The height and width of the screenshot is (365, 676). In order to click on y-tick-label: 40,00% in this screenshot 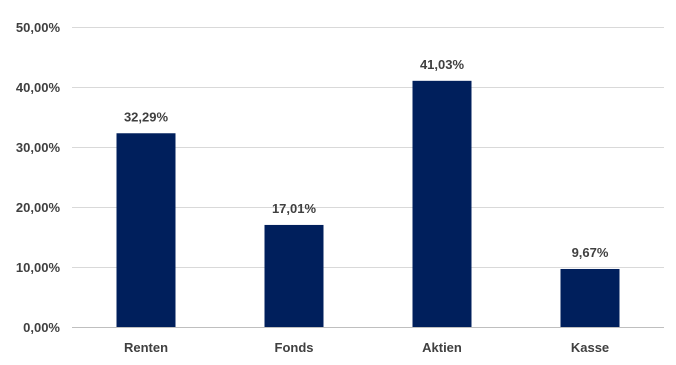, I will do `click(38, 87)`.